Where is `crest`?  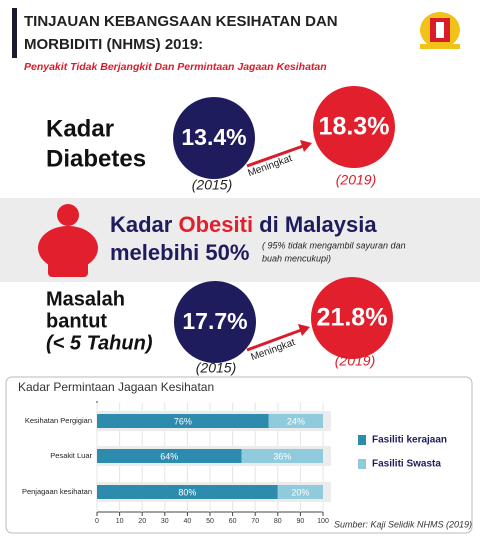 crest is located at coordinates (440, 30).